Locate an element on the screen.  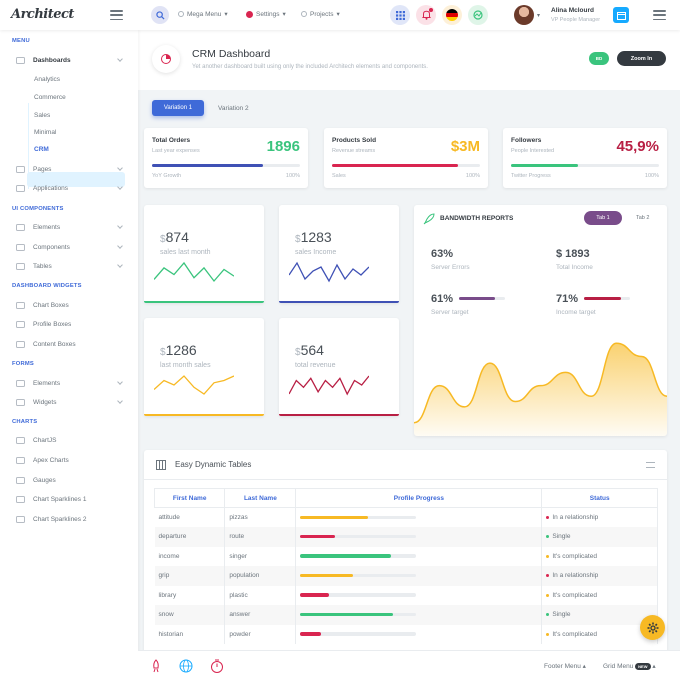
sidebar-subitem-commerce: Commerce is located at coordinates (50, 97).